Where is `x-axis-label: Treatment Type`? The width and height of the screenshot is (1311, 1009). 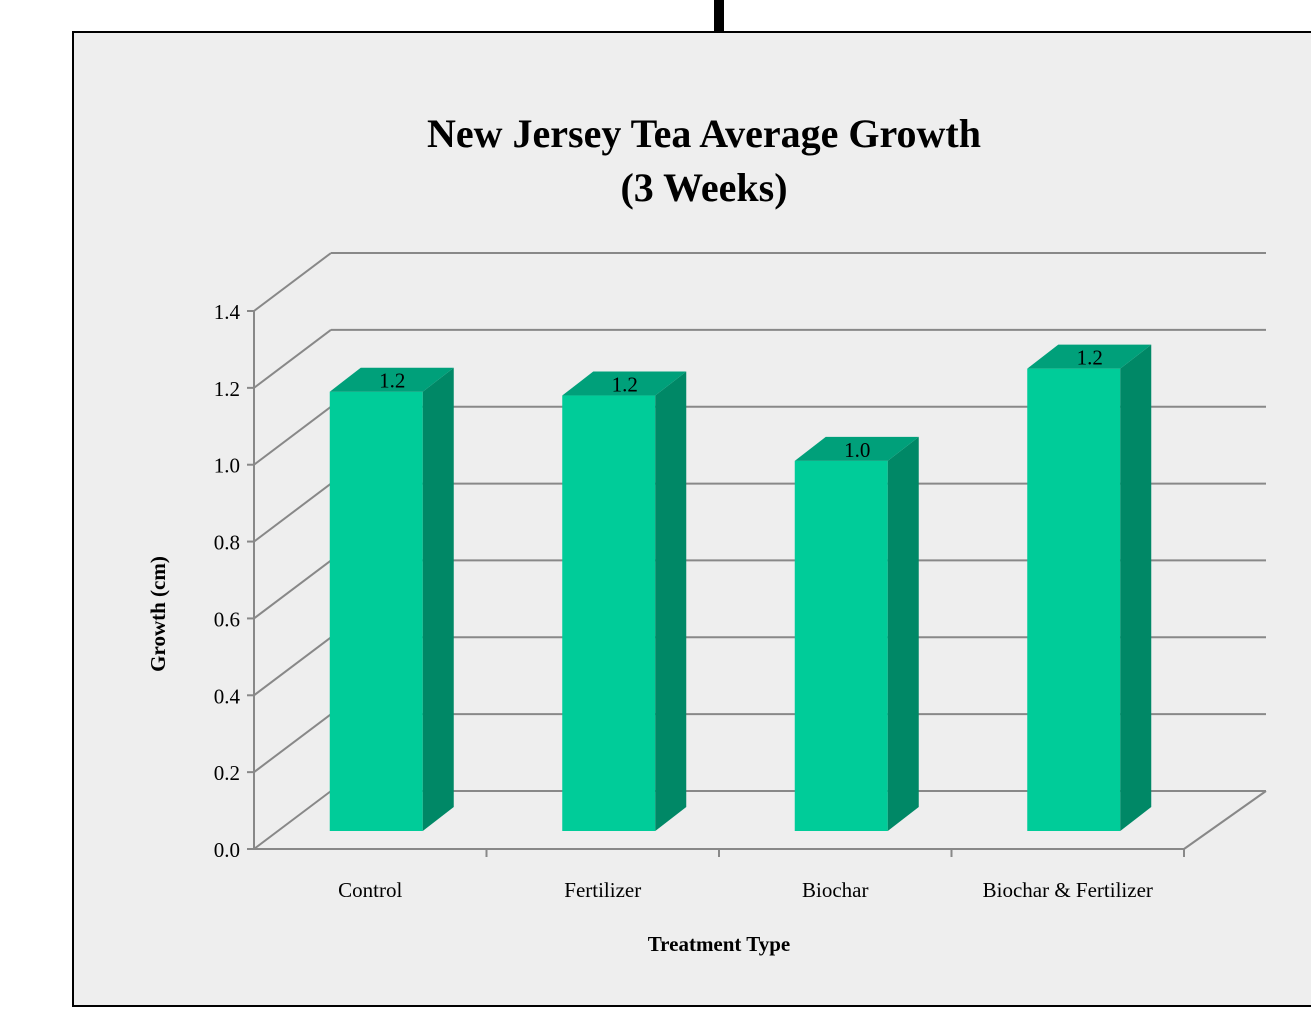 x-axis-label: Treatment Type is located at coordinates (719, 944).